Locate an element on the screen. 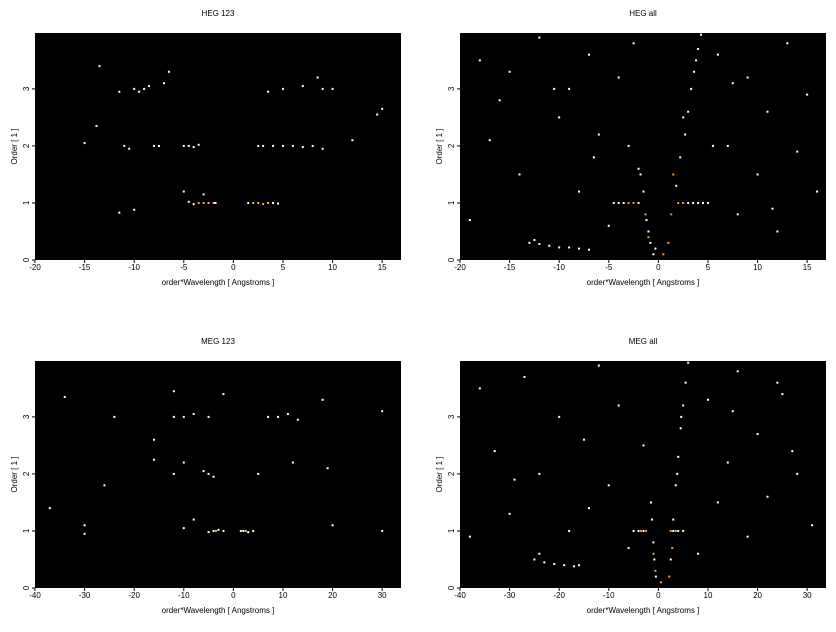 The height and width of the screenshot is (632, 836). x-tick-label: -30 is located at coordinates (85, 595).